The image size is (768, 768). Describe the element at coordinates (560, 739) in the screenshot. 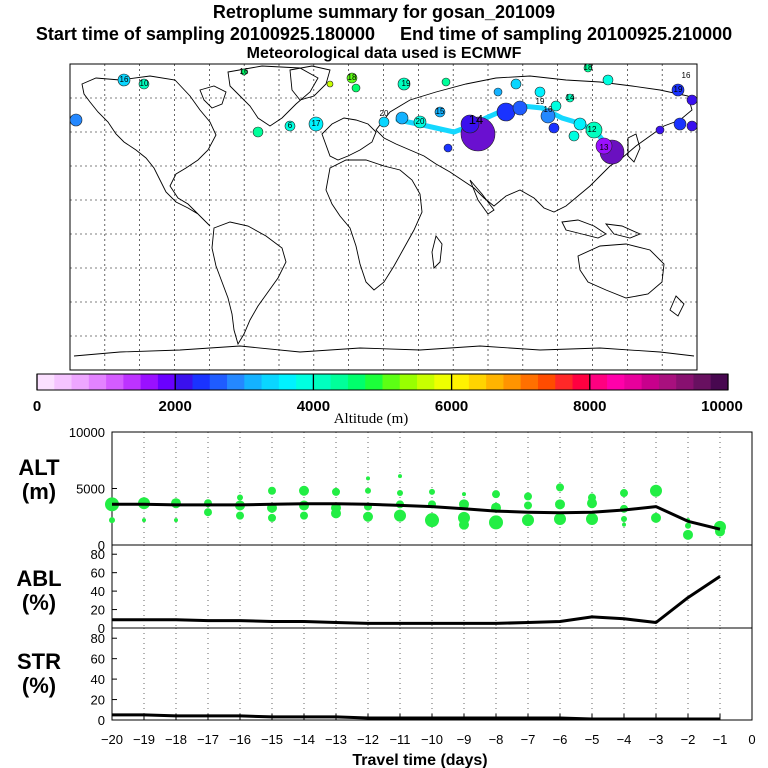

I see `x-tick-label: −6` at that location.